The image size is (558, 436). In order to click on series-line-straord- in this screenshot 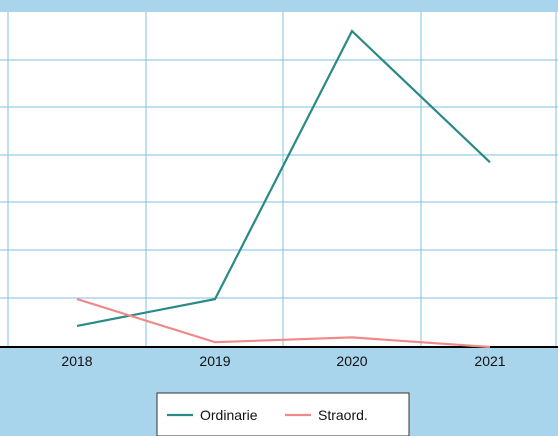, I will do `click(283, 323)`.